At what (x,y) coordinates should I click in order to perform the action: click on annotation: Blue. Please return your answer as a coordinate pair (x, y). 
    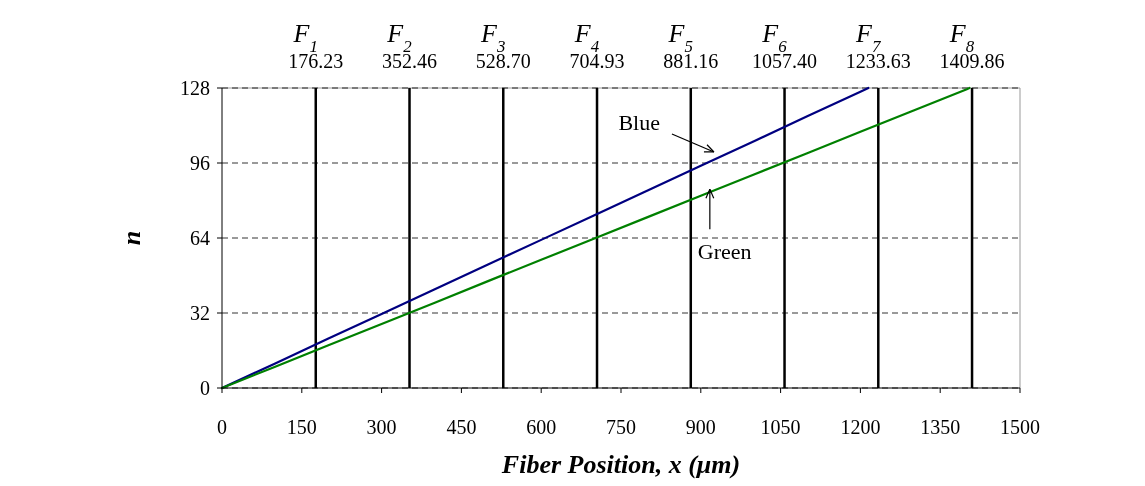
    Looking at the image, I should click on (639, 122).